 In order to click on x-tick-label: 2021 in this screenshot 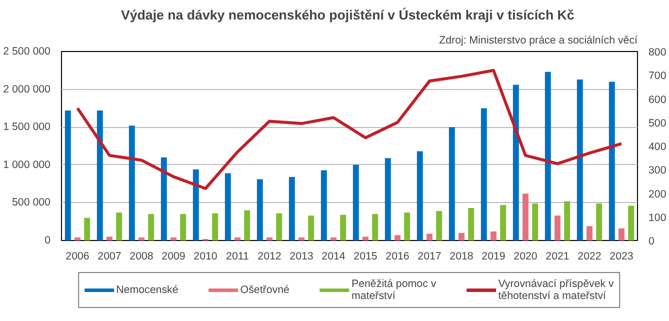, I will do `click(558, 256)`.